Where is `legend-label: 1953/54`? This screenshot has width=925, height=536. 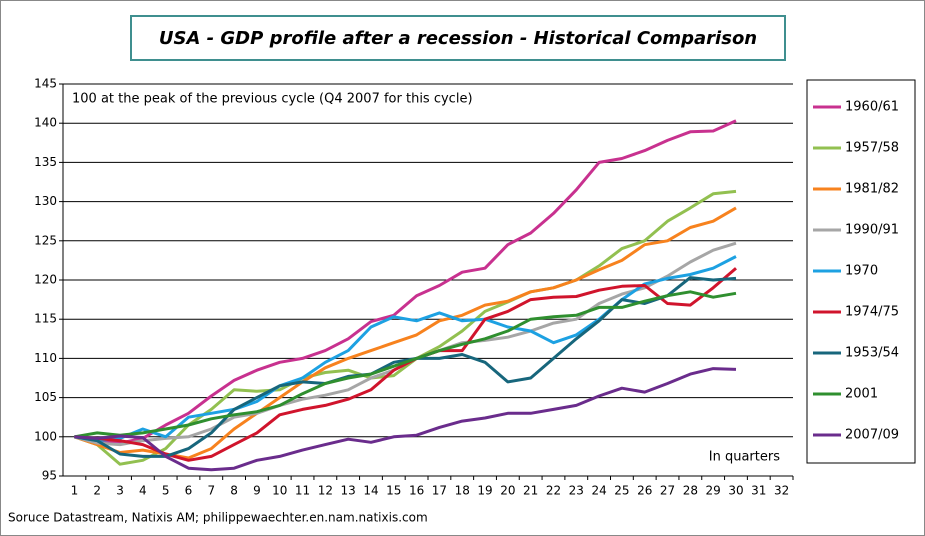
legend-label: 1953/54 is located at coordinates (872, 353).